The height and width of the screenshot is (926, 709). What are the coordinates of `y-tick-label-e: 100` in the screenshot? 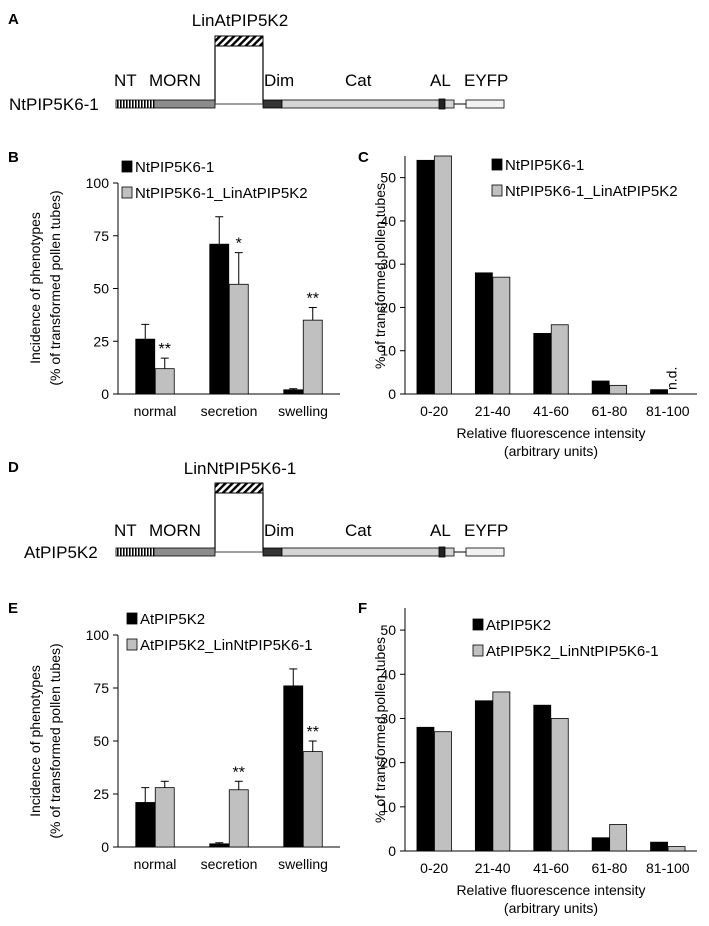 It's located at (98, 635).